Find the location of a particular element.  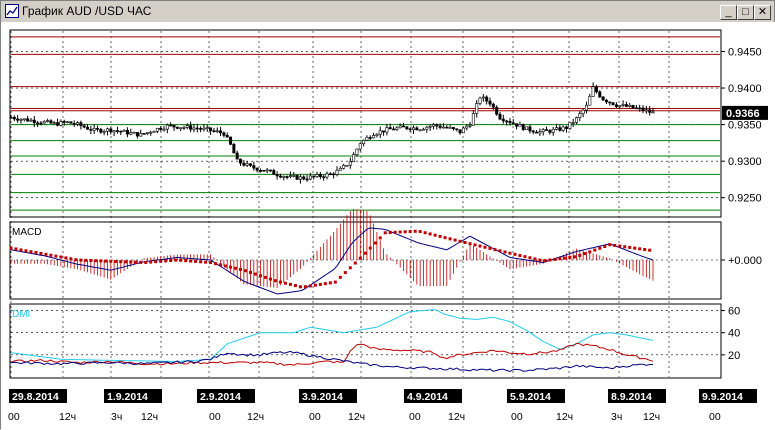

hour-label: 3ч is located at coordinates (116, 417).